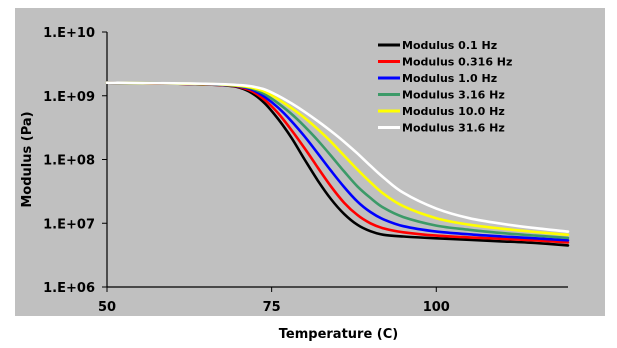  I want to click on legend-label: Modulus 1.0 Hz, so click(449, 78).